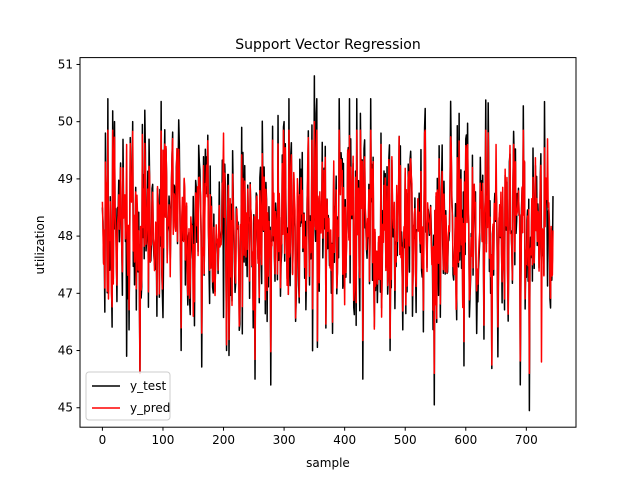 This screenshot has height=480, width=640. Describe the element at coordinates (65, 122) in the screenshot. I see `y-tick-label: 50` at that location.